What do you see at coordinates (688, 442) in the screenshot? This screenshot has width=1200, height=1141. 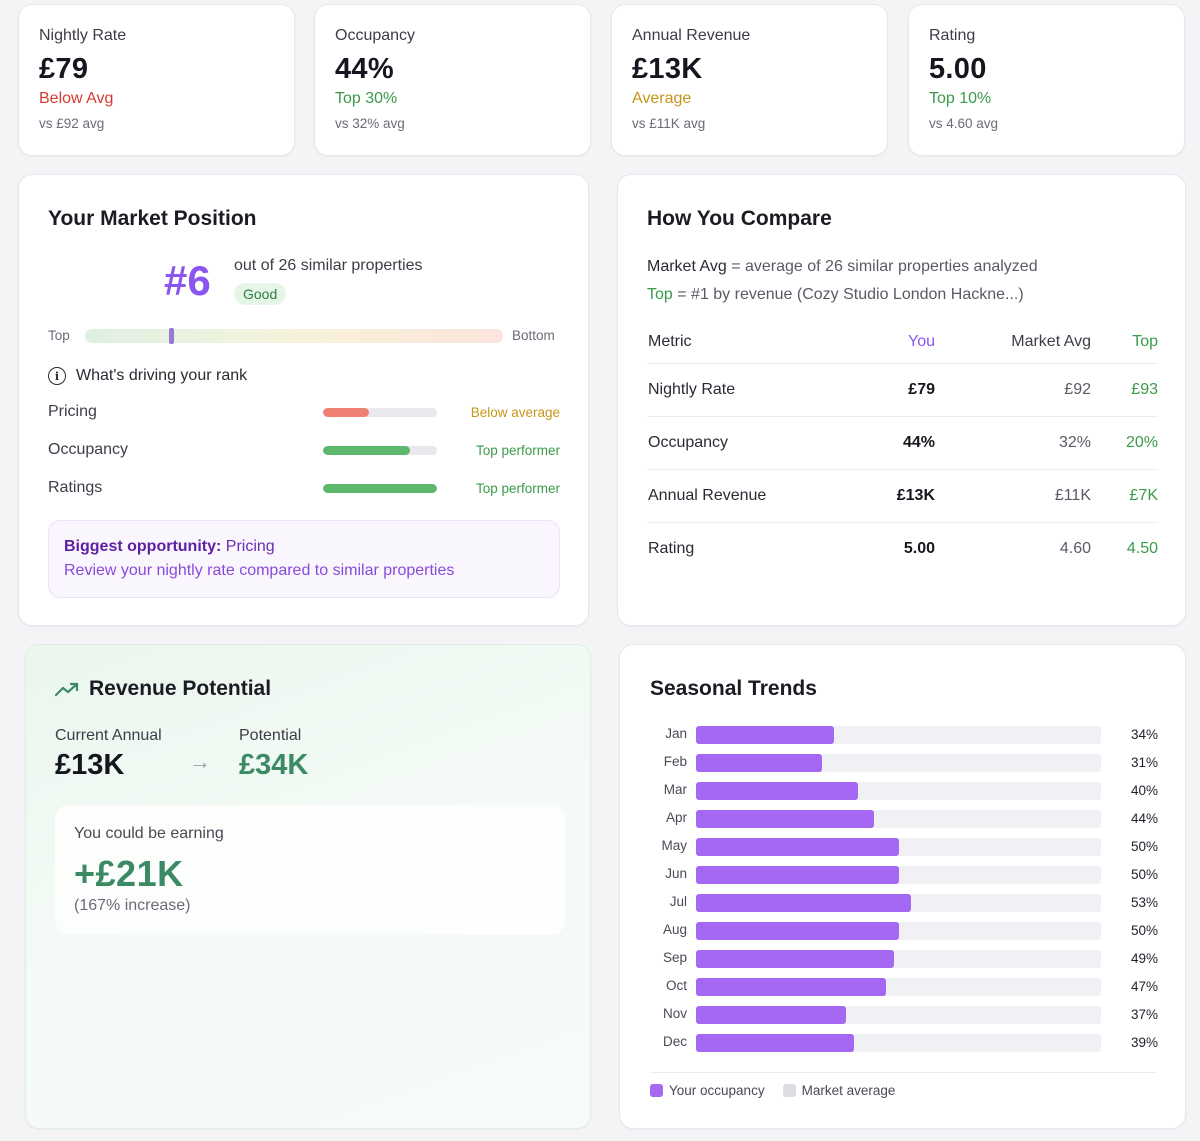 I see `metric-name: Occupancy` at bounding box center [688, 442].